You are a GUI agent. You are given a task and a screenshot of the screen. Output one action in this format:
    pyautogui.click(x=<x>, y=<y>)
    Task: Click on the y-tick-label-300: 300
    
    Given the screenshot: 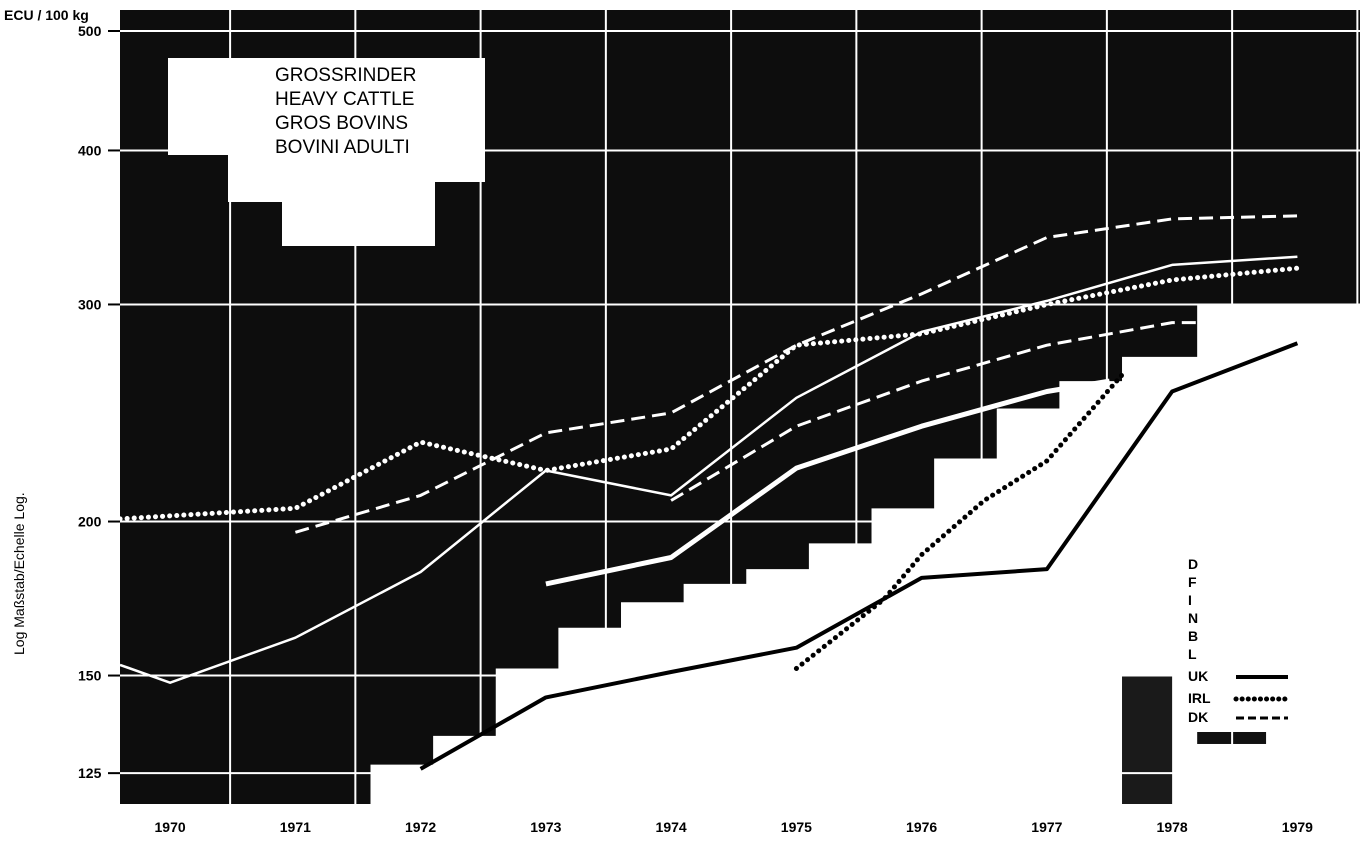 What is the action you would take?
    pyautogui.click(x=90, y=304)
    